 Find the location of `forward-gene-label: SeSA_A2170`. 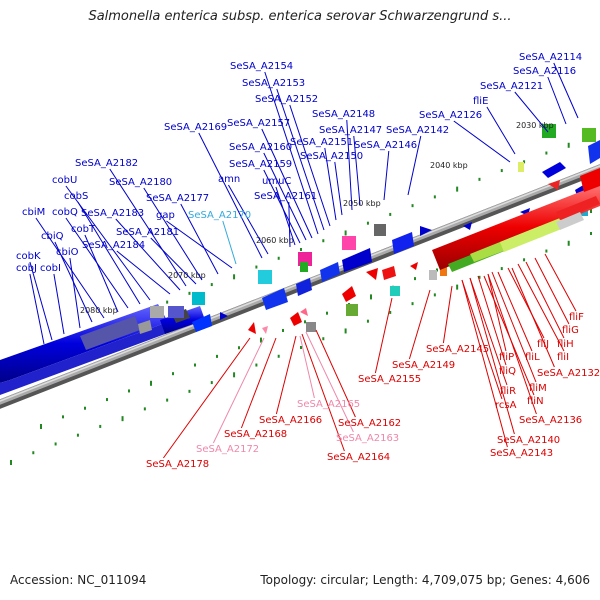

forward-gene-label: SeSA_A2170 is located at coordinates (219, 215).